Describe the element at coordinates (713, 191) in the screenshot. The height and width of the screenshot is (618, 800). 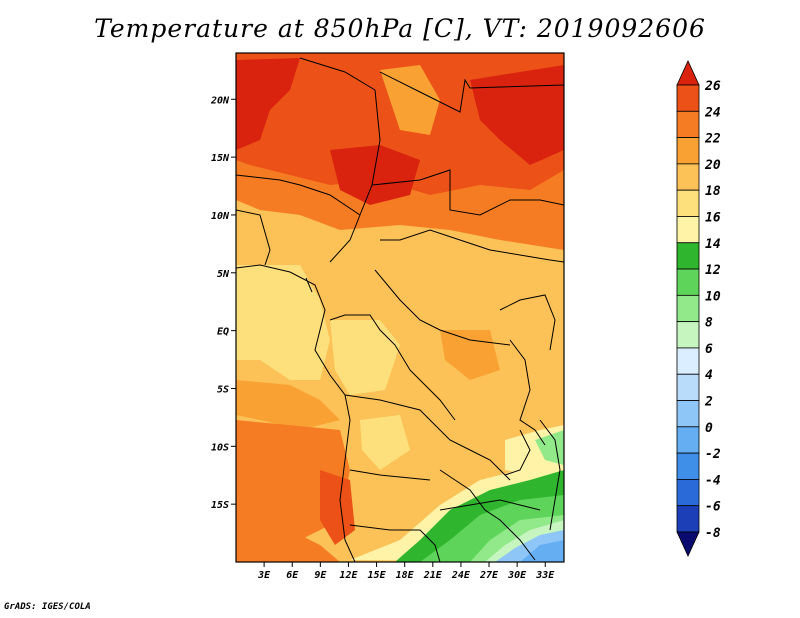
I see `colorbar-label: 18` at that location.